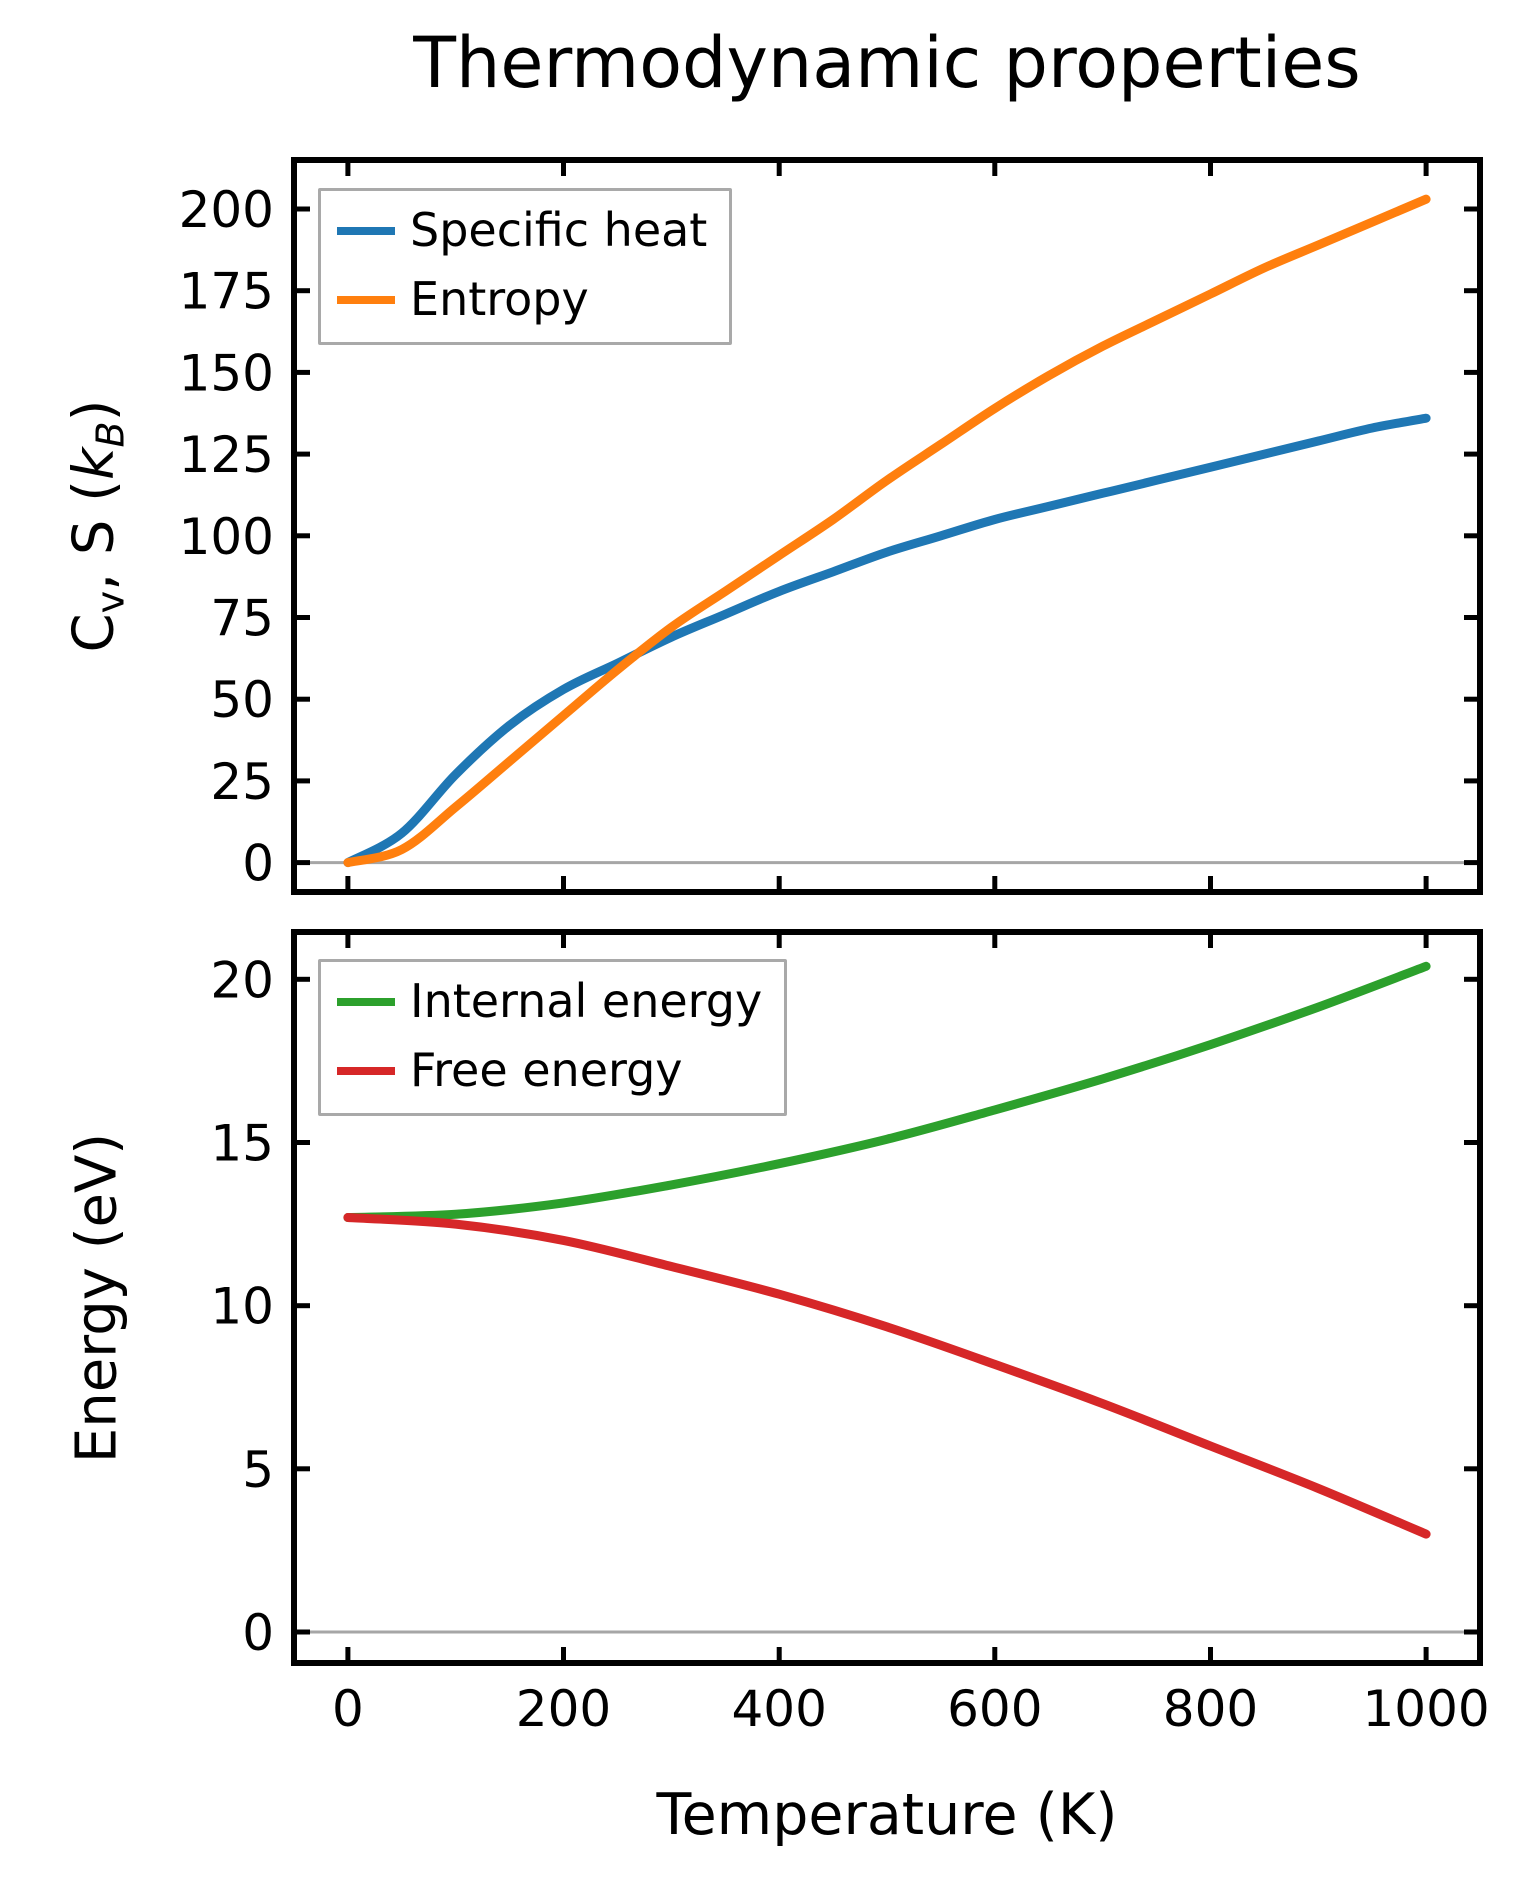 The width and height of the screenshot is (1536, 1901). I want to click on y-tick-label: 200, so click(226, 210).